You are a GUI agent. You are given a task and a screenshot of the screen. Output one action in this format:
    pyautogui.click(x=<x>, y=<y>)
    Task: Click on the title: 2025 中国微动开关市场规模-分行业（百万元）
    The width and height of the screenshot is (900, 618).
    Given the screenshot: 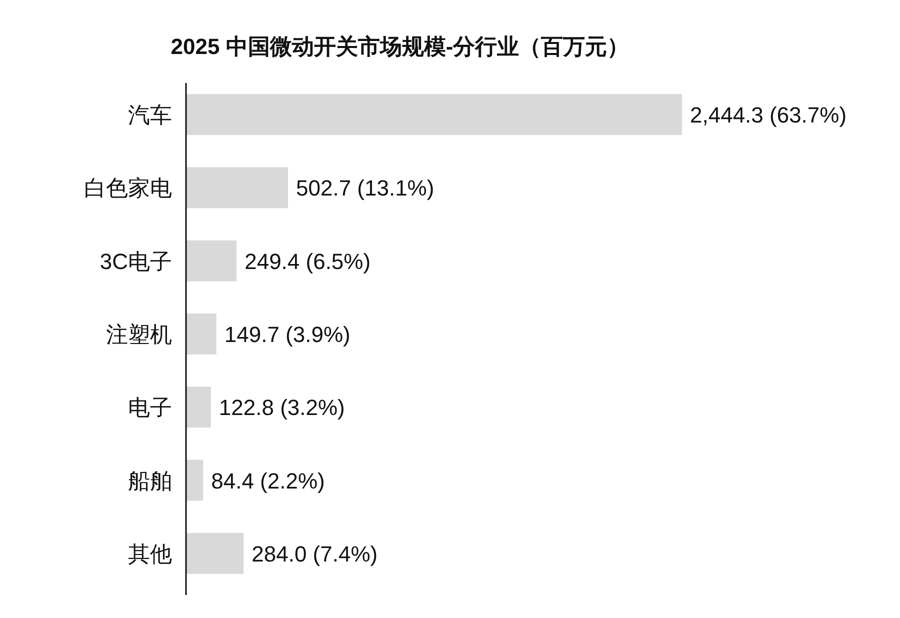 What is the action you would take?
    pyautogui.click(x=400, y=46)
    